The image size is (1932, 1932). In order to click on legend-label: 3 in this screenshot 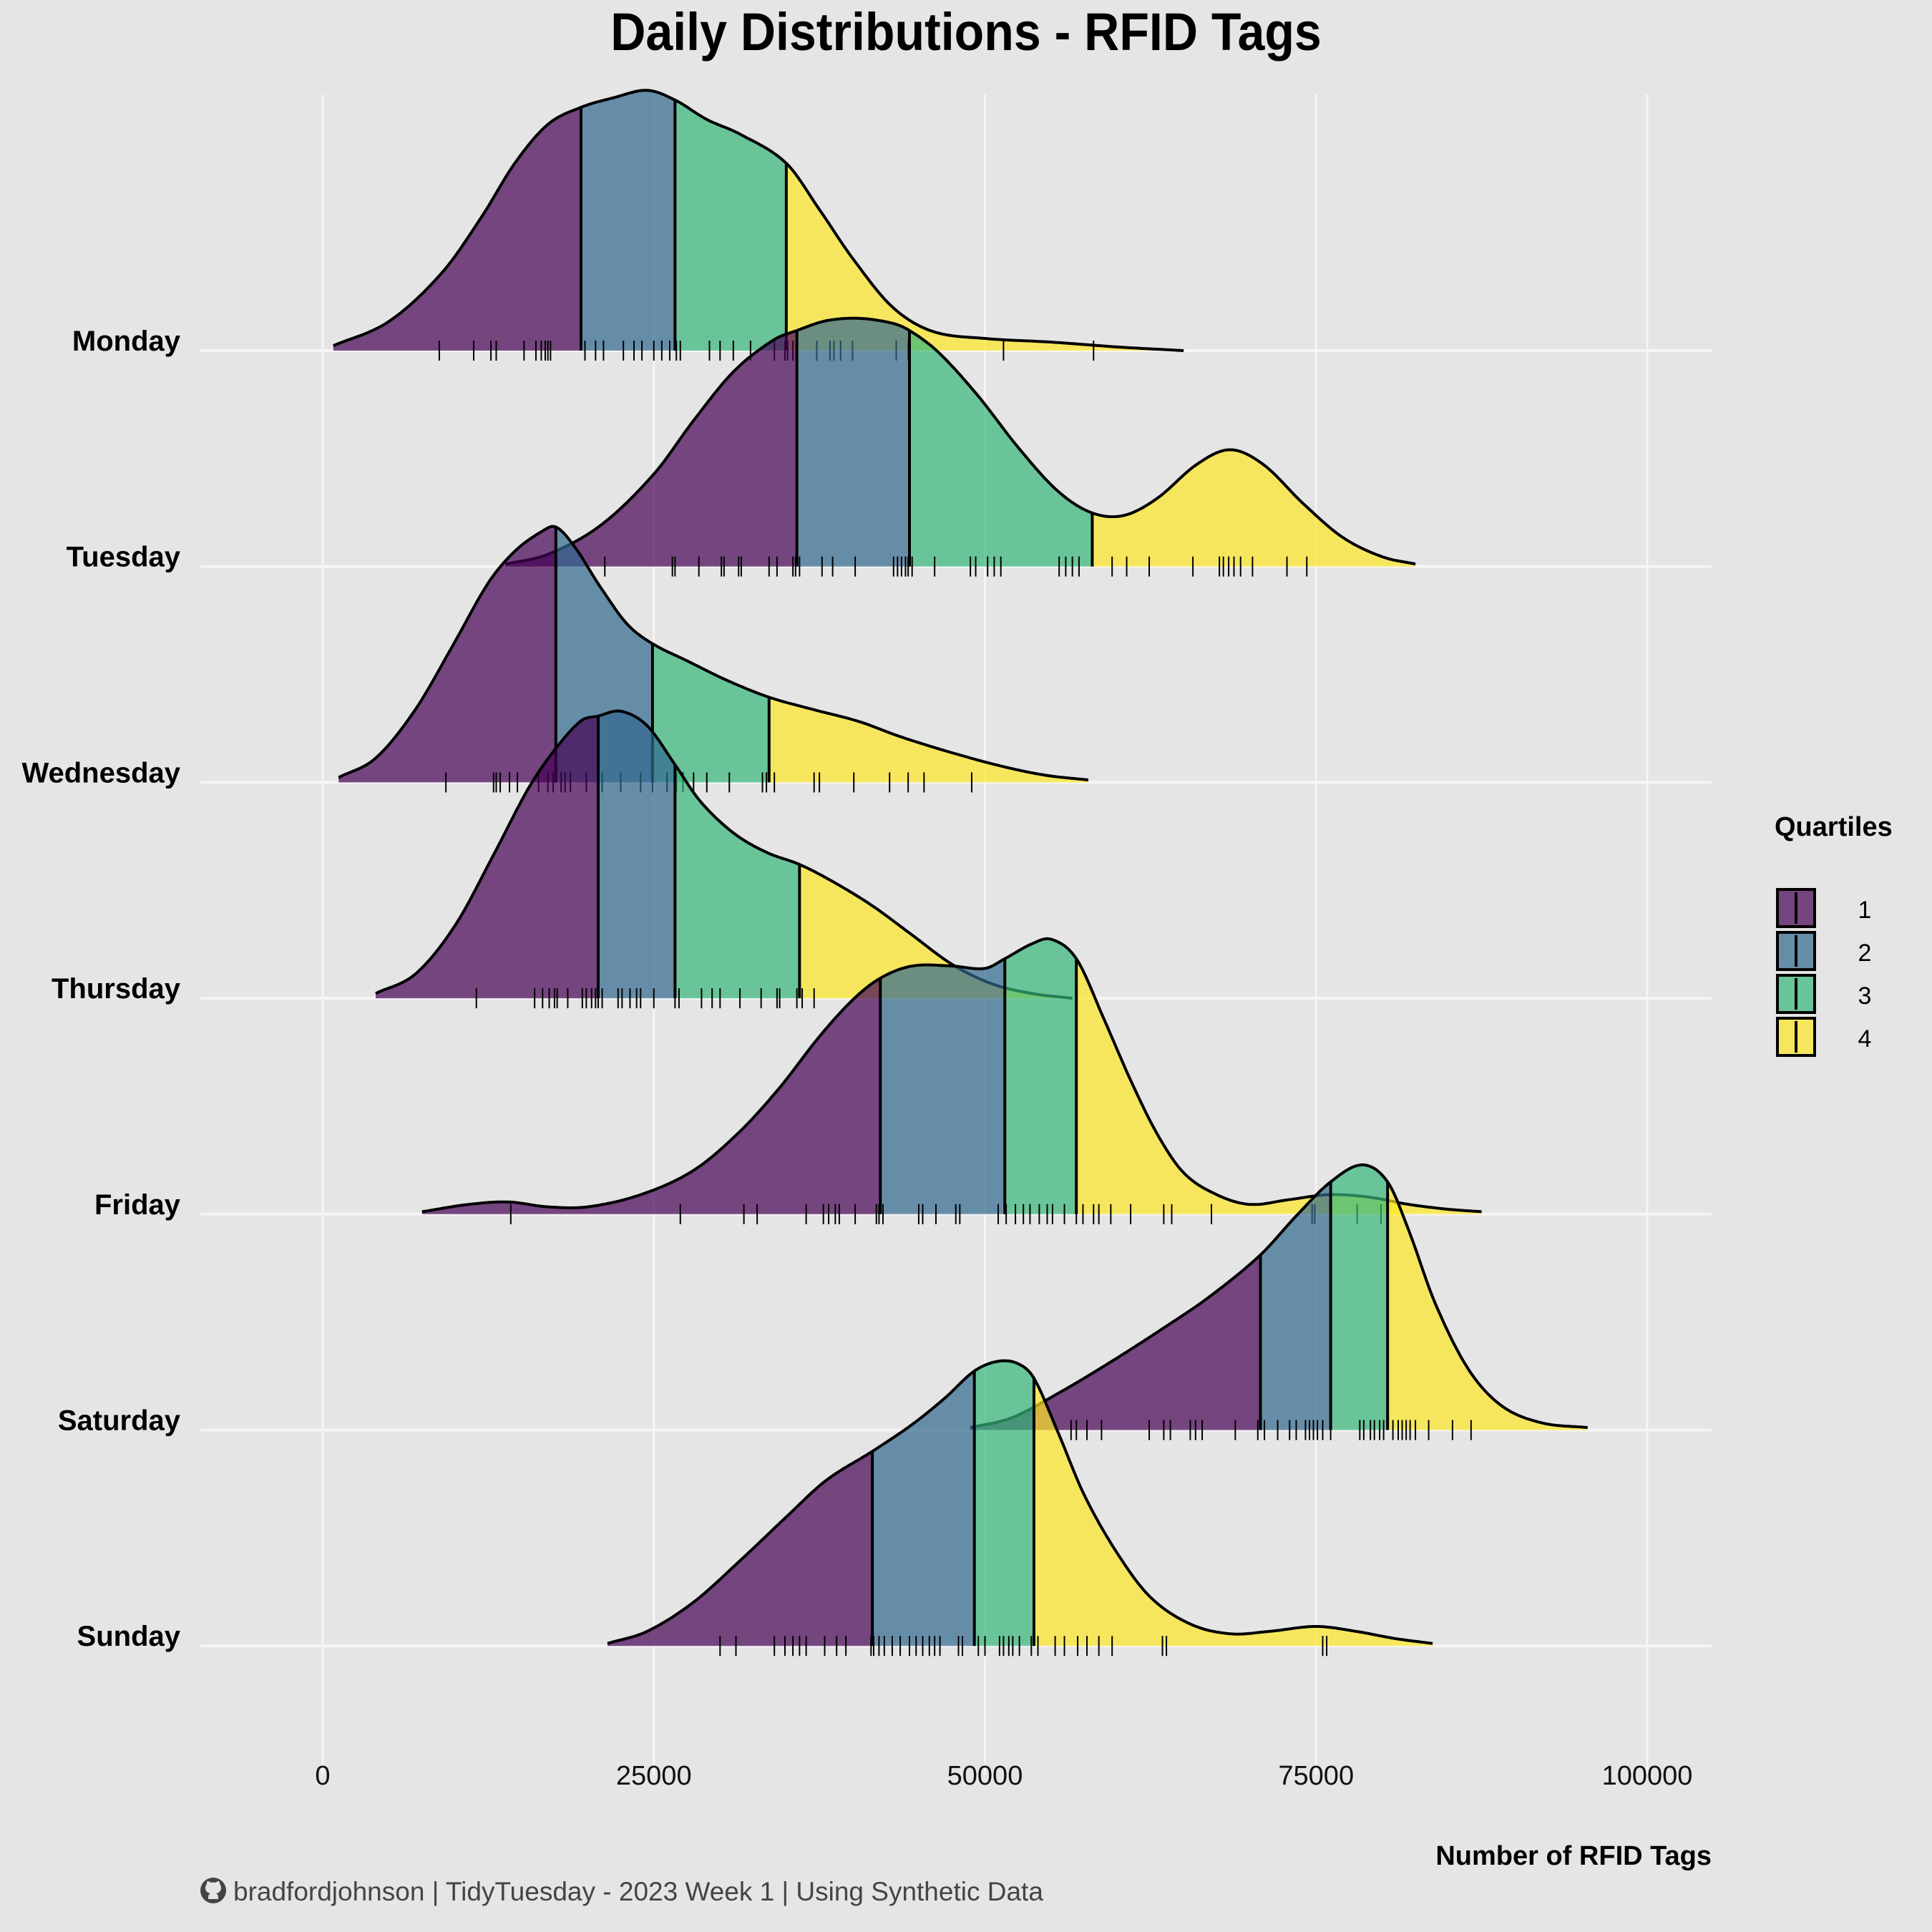, I will do `click(1865, 996)`.